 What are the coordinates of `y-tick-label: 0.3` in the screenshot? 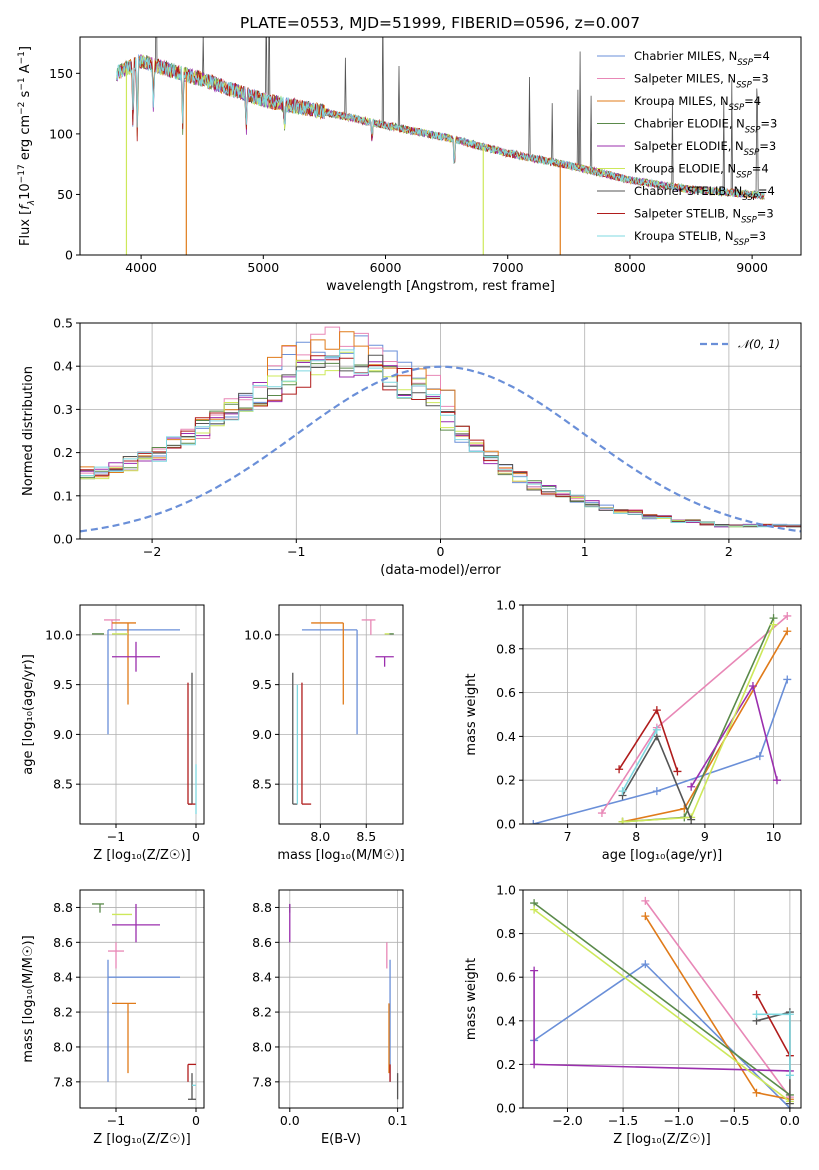 It's located at (63, 409).